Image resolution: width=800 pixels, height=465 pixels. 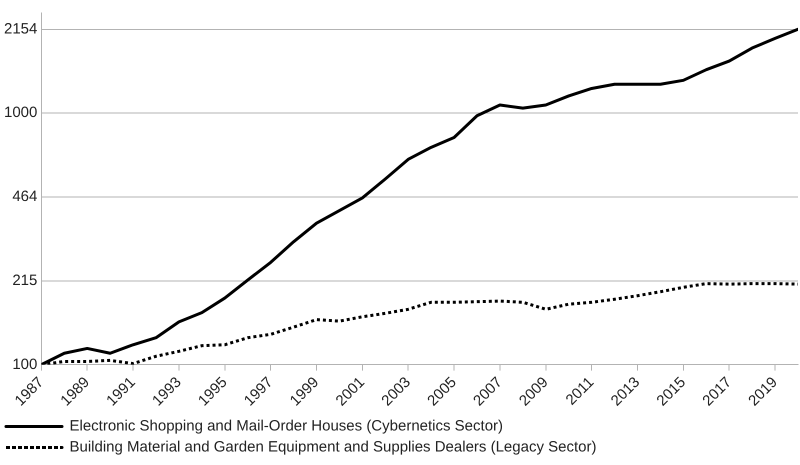 What do you see at coordinates (21, 29) in the screenshot?
I see `y-tick-label: 2154` at bounding box center [21, 29].